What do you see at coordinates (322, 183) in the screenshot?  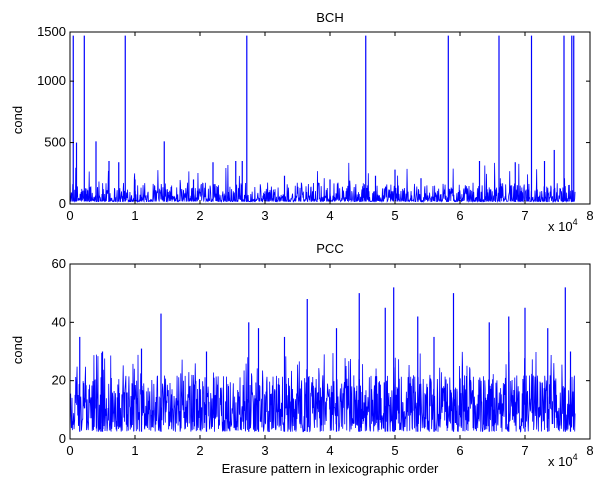 I see `series-trace-bch` at bounding box center [322, 183].